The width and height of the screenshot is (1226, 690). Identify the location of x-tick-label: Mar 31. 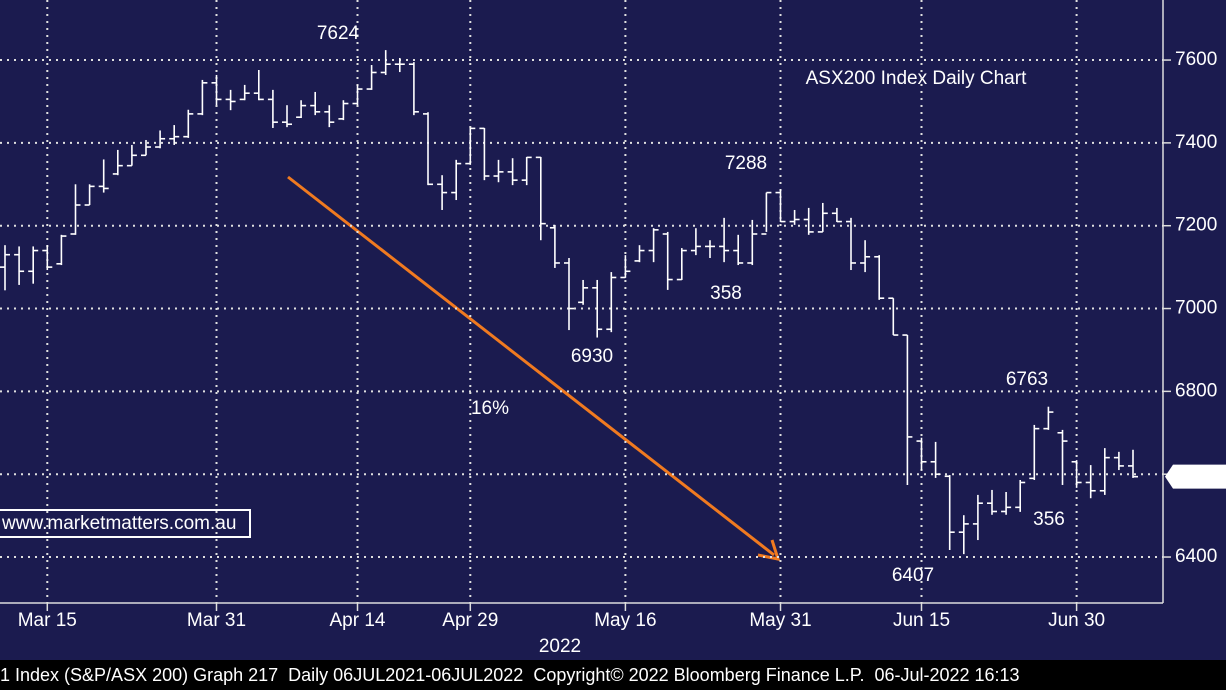
(216, 620).